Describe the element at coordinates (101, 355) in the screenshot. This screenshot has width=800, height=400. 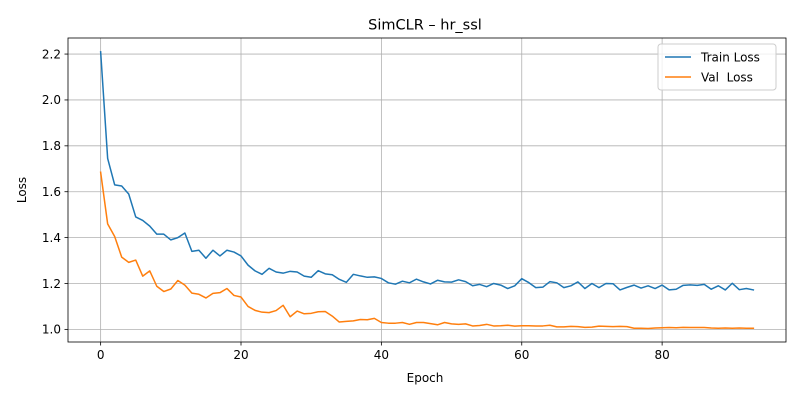
I see `x-tick-label: 0` at that location.